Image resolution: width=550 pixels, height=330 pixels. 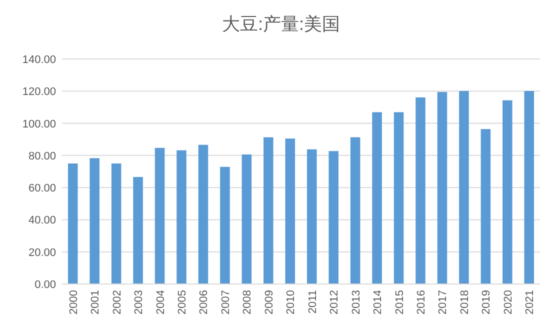 I want to click on x-tick-label: 2006, so click(x=204, y=302).